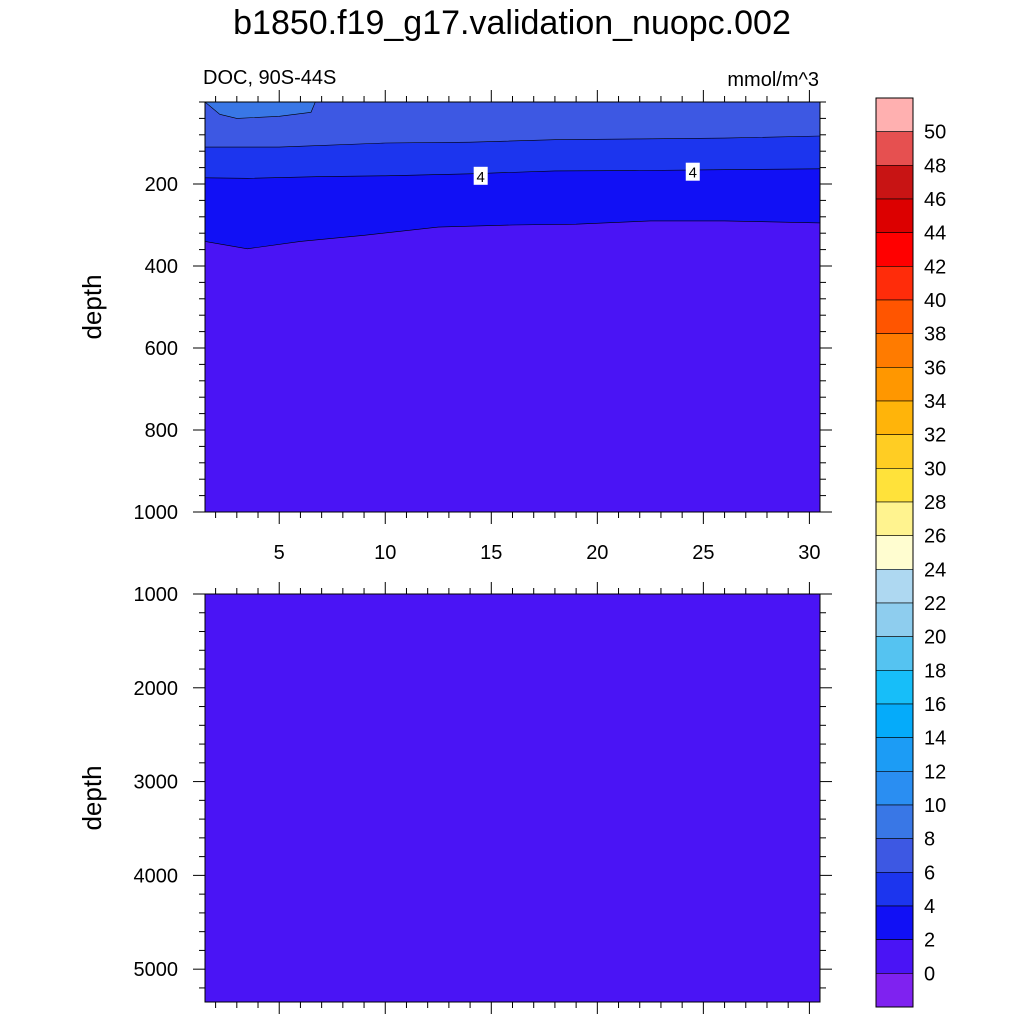  I want to click on colorbar-label: 8, so click(929, 840).